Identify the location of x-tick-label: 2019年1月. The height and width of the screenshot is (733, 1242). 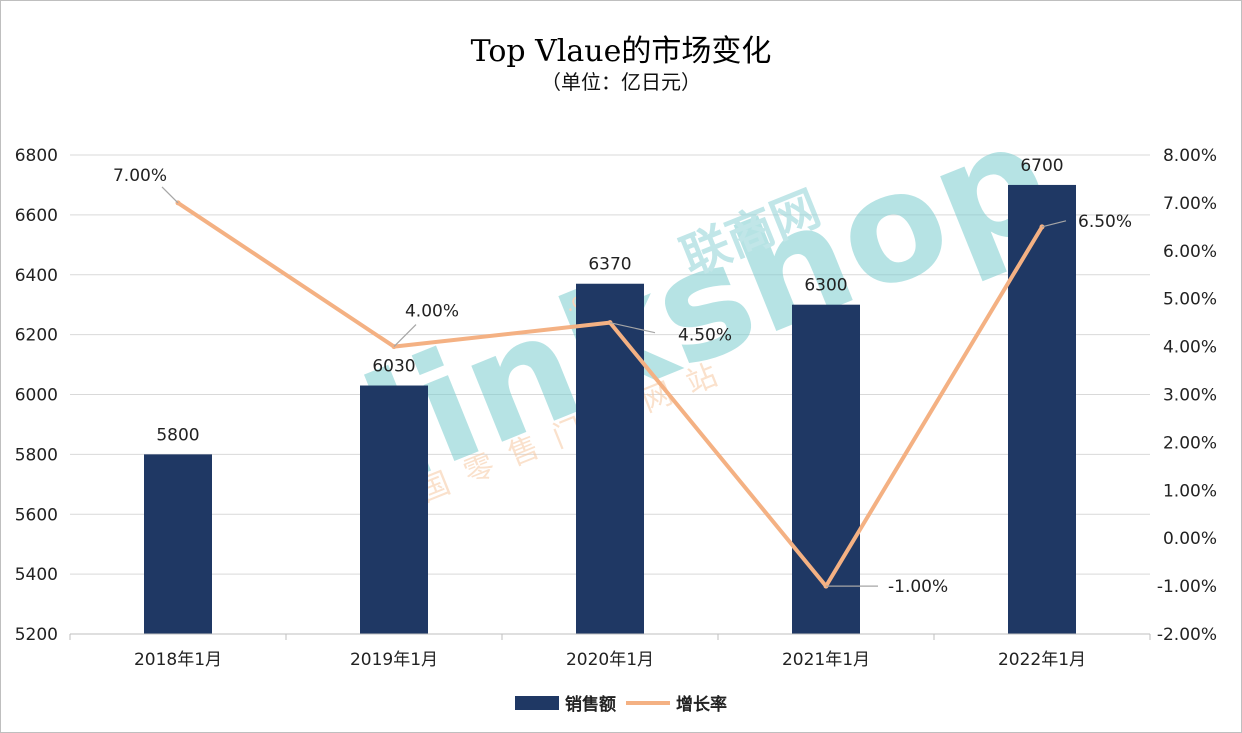
(394, 660).